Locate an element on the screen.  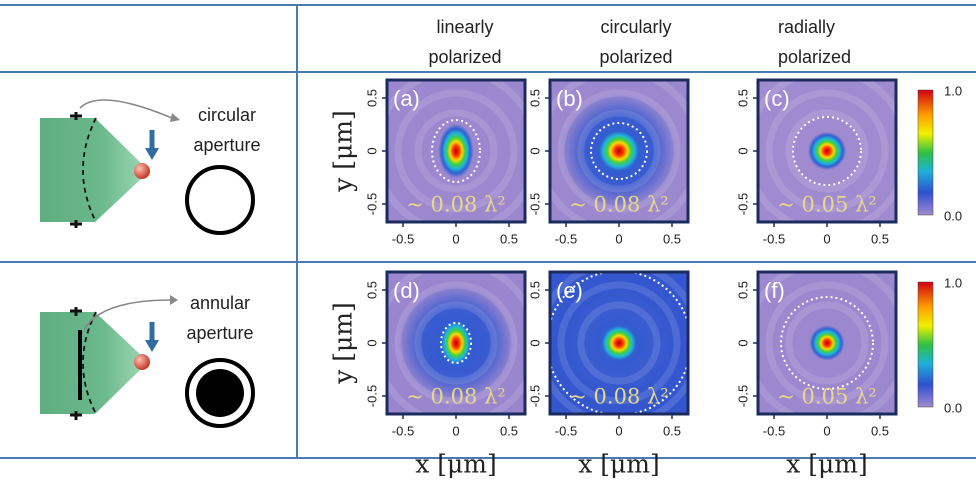
panel-tag: (e) is located at coordinates (569, 290).